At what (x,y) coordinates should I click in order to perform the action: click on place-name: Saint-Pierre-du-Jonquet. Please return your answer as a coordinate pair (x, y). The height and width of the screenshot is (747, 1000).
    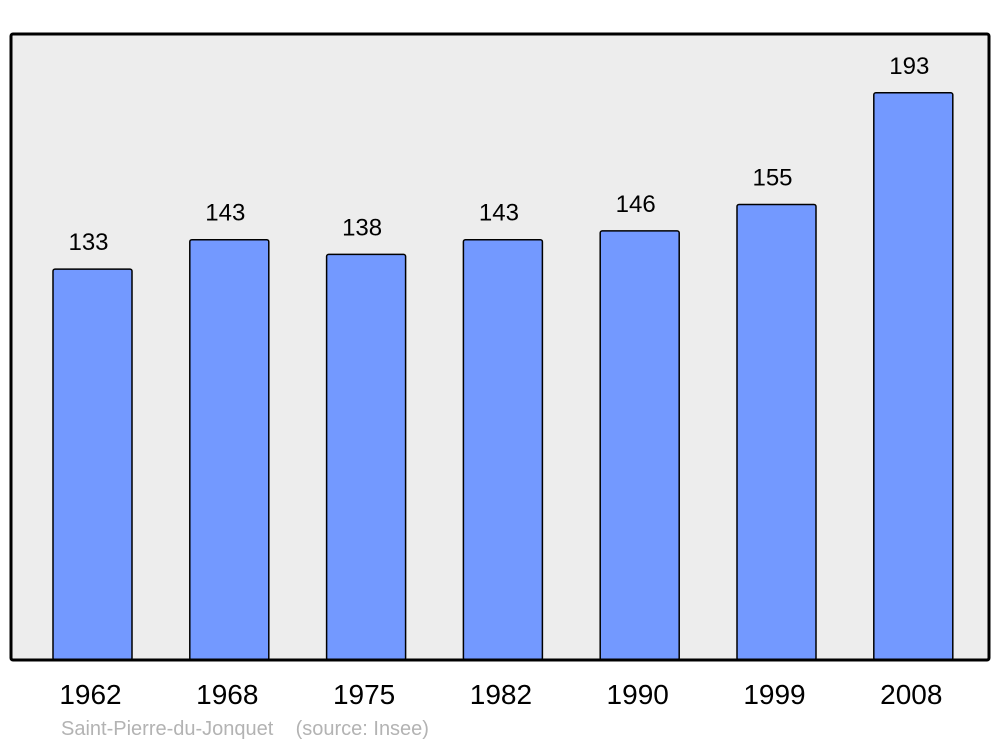
    Looking at the image, I should click on (167, 729).